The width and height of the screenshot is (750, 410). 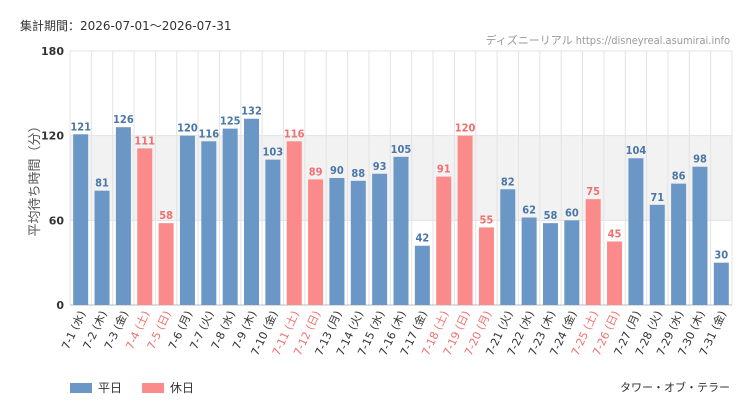 What do you see at coordinates (126, 26) in the screenshot?
I see `period-label: 集計期間：2026-07-01～2026-07-31` at bounding box center [126, 26].